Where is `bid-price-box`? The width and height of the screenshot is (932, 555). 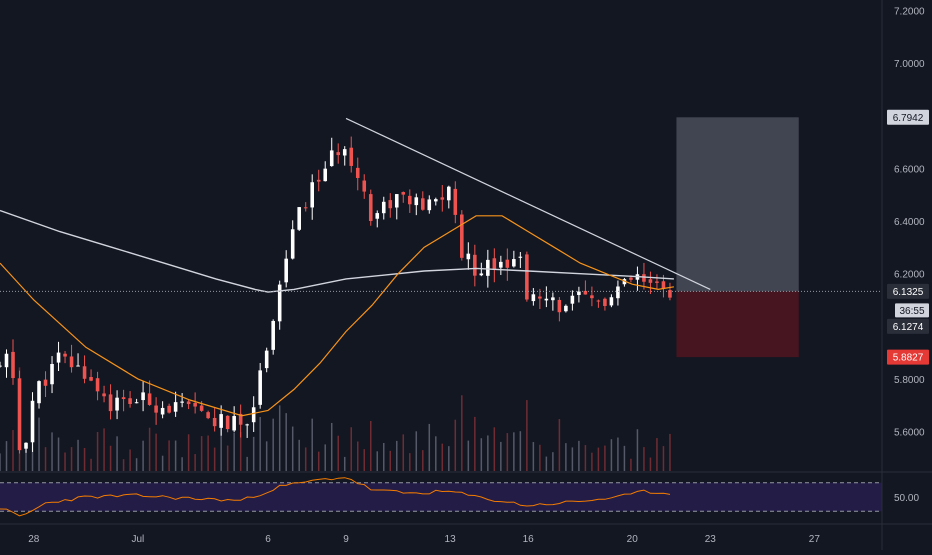 bid-price-box is located at coordinates (908, 326).